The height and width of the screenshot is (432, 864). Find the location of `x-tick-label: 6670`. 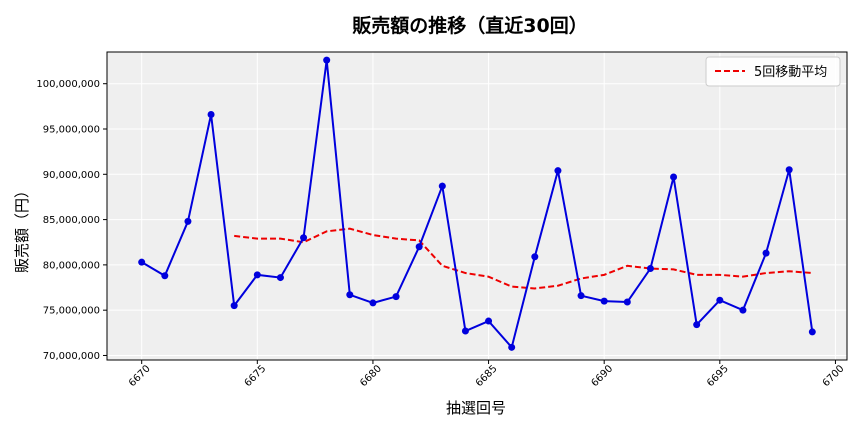

x-tick-label: 6670 is located at coordinates (140, 376).